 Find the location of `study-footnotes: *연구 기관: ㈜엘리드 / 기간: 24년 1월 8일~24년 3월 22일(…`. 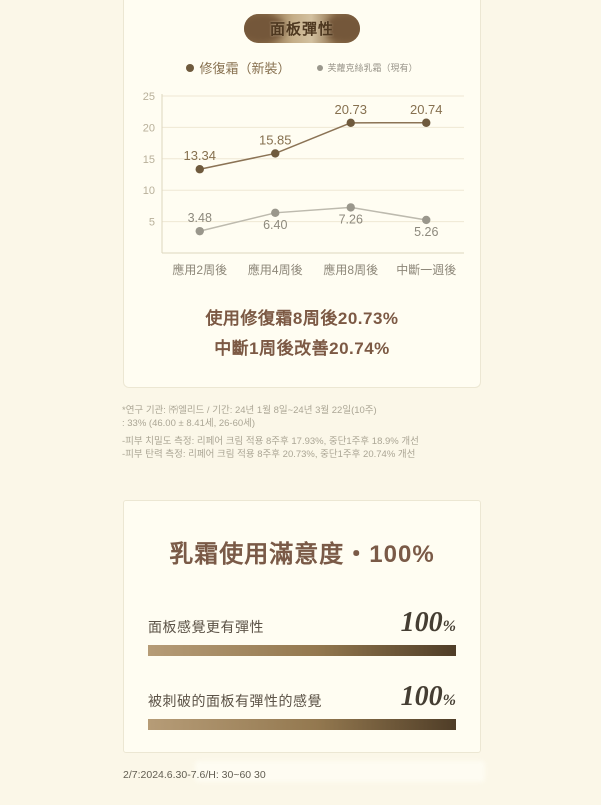

study-footnotes: *연구 기관: ㈜엘리드 / 기간: 24년 1월 8일~24년 3월 22일(… is located at coordinates (307, 432).